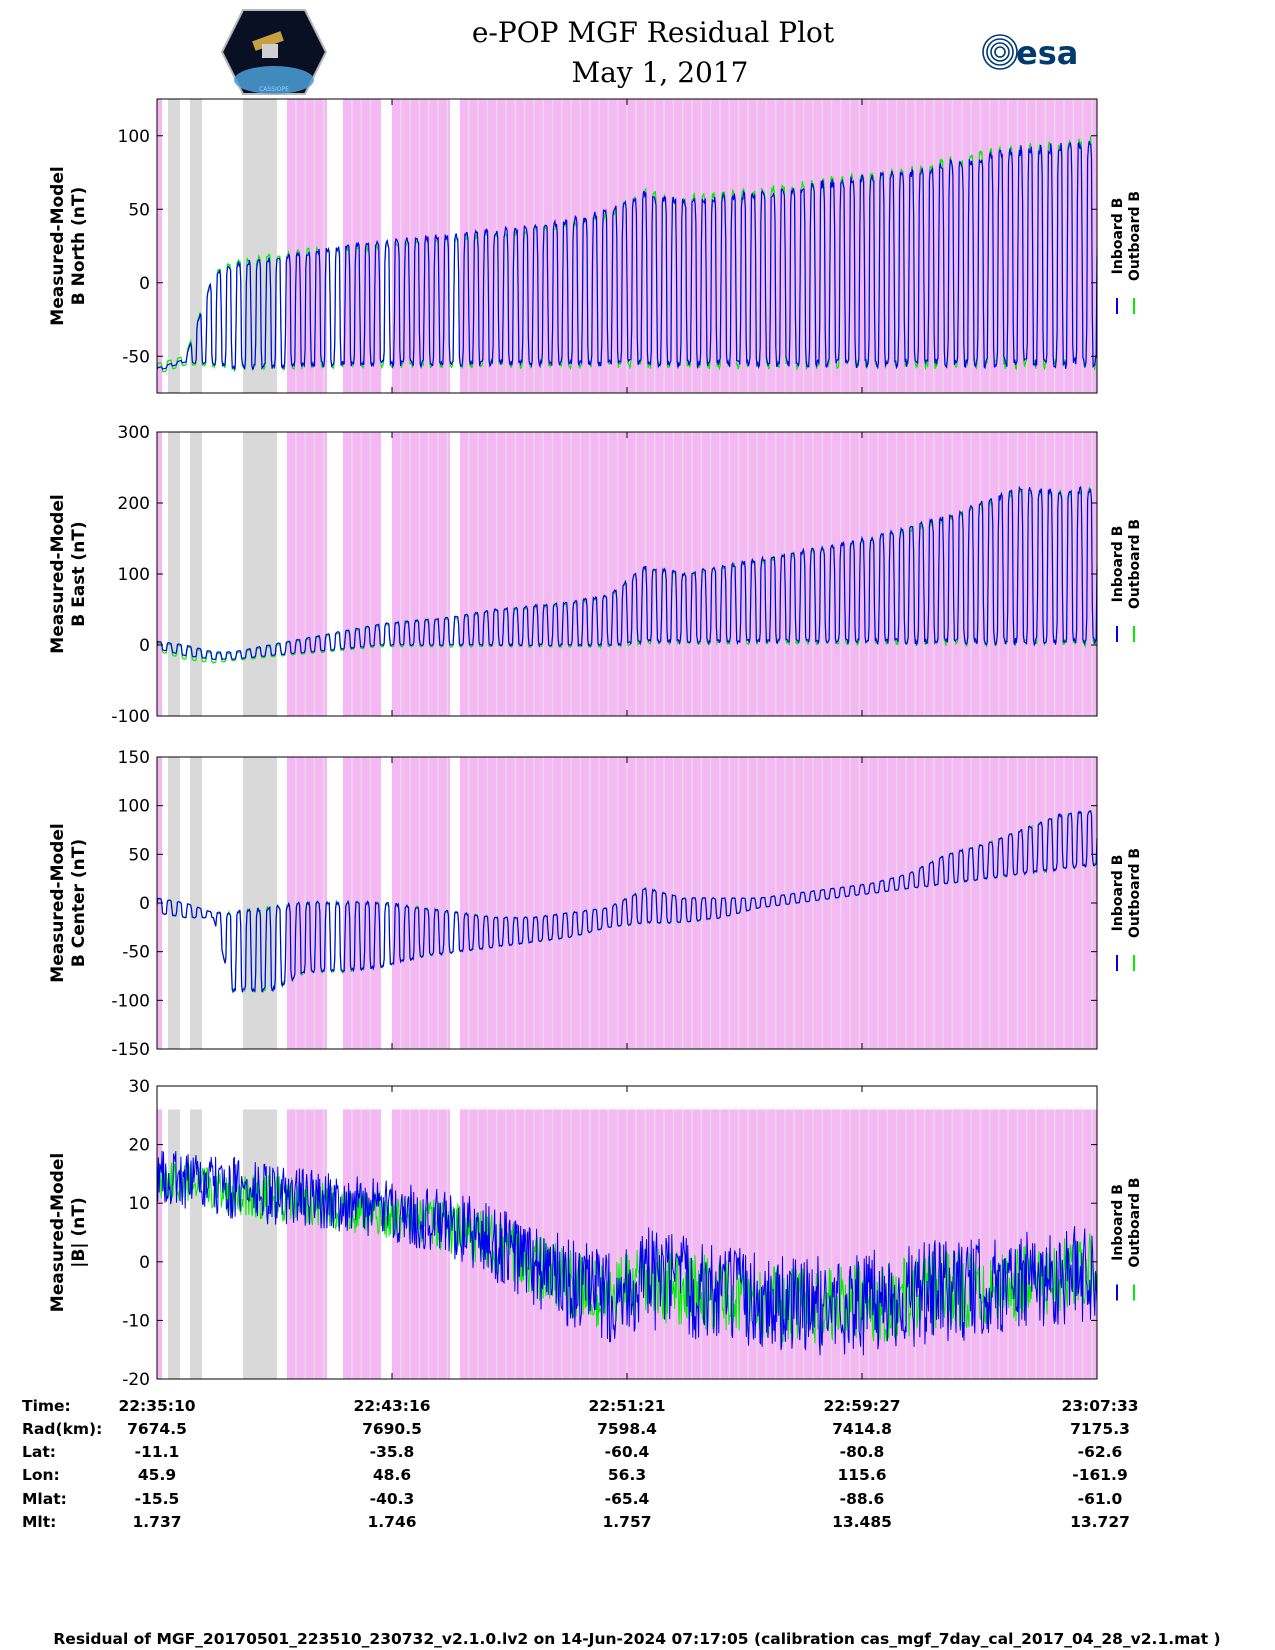  Describe the element at coordinates (136, 1380) in the screenshot. I see `y-tick-label: -20` at that location.